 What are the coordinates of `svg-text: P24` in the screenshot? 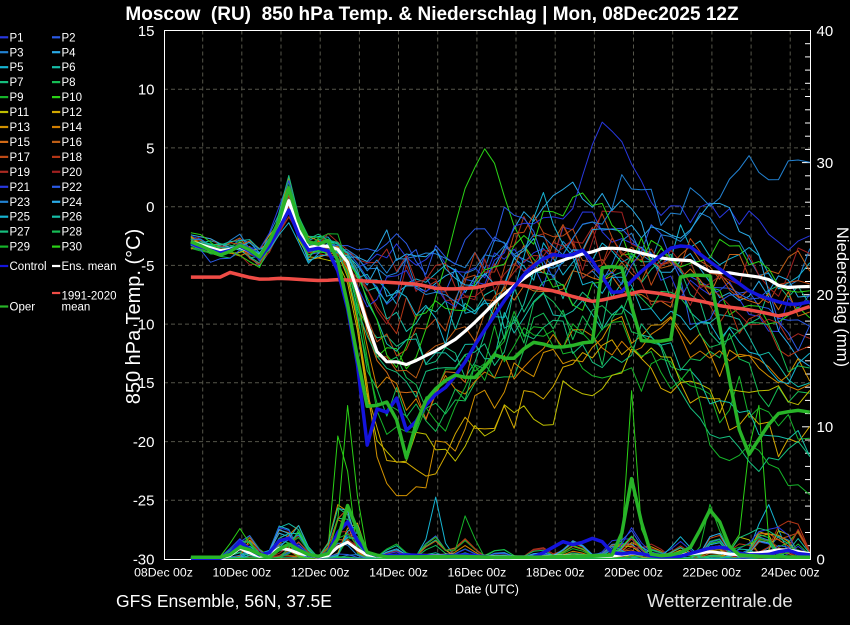 It's located at (72, 203).